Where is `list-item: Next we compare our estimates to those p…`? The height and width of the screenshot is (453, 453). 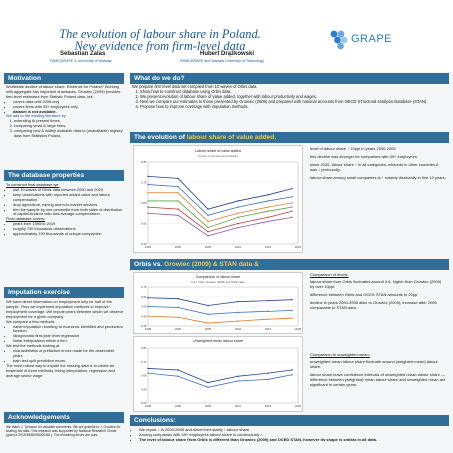
list-item: Next we compare our estimates to those p… is located at coordinates (293, 102).